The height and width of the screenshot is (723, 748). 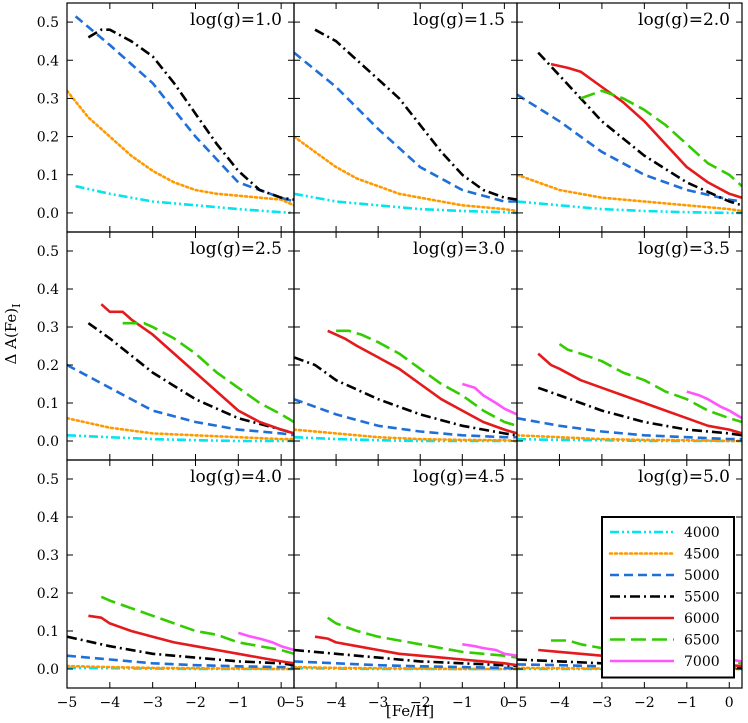 I want to click on panel-title: log(g)=5.0, so click(x=684, y=477).